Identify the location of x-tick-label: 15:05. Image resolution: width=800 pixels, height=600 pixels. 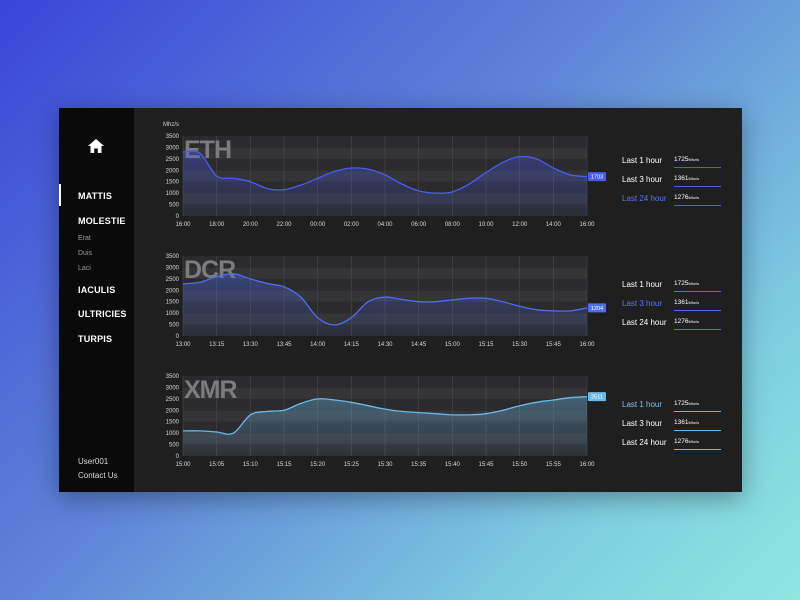
(217, 465).